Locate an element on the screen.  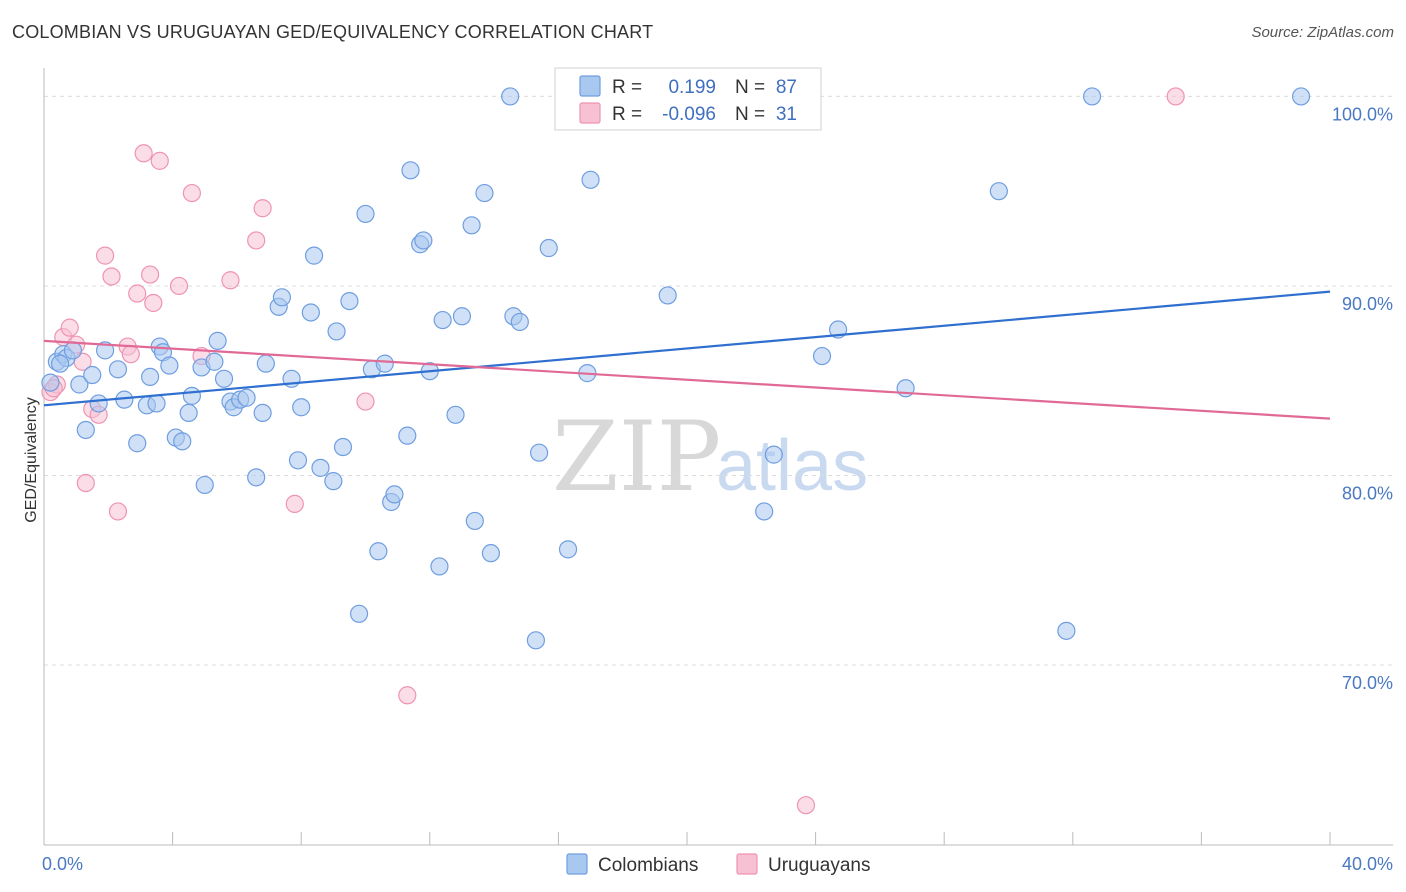
legend-r-label-1: R = is located at coordinates (627, 87).